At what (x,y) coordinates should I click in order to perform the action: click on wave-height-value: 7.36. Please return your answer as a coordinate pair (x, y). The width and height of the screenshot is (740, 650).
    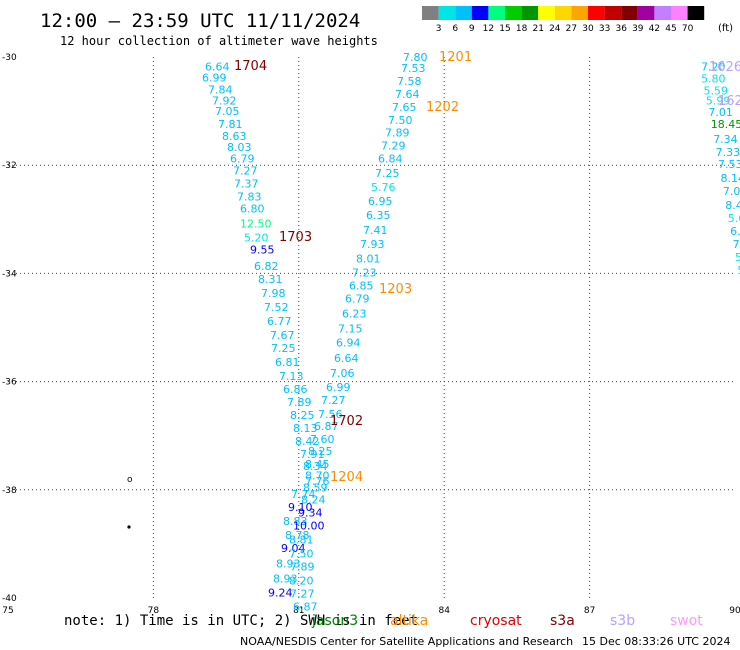
    Looking at the image, I should click on (736, 244).